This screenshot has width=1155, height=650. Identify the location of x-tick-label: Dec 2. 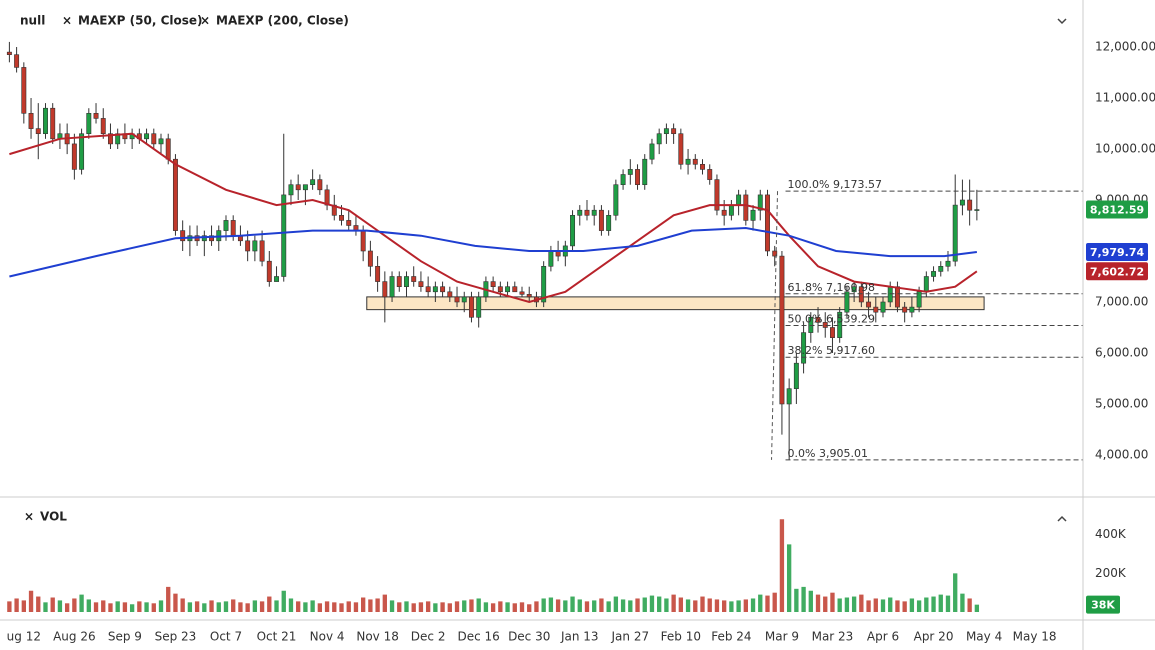
(428, 637).